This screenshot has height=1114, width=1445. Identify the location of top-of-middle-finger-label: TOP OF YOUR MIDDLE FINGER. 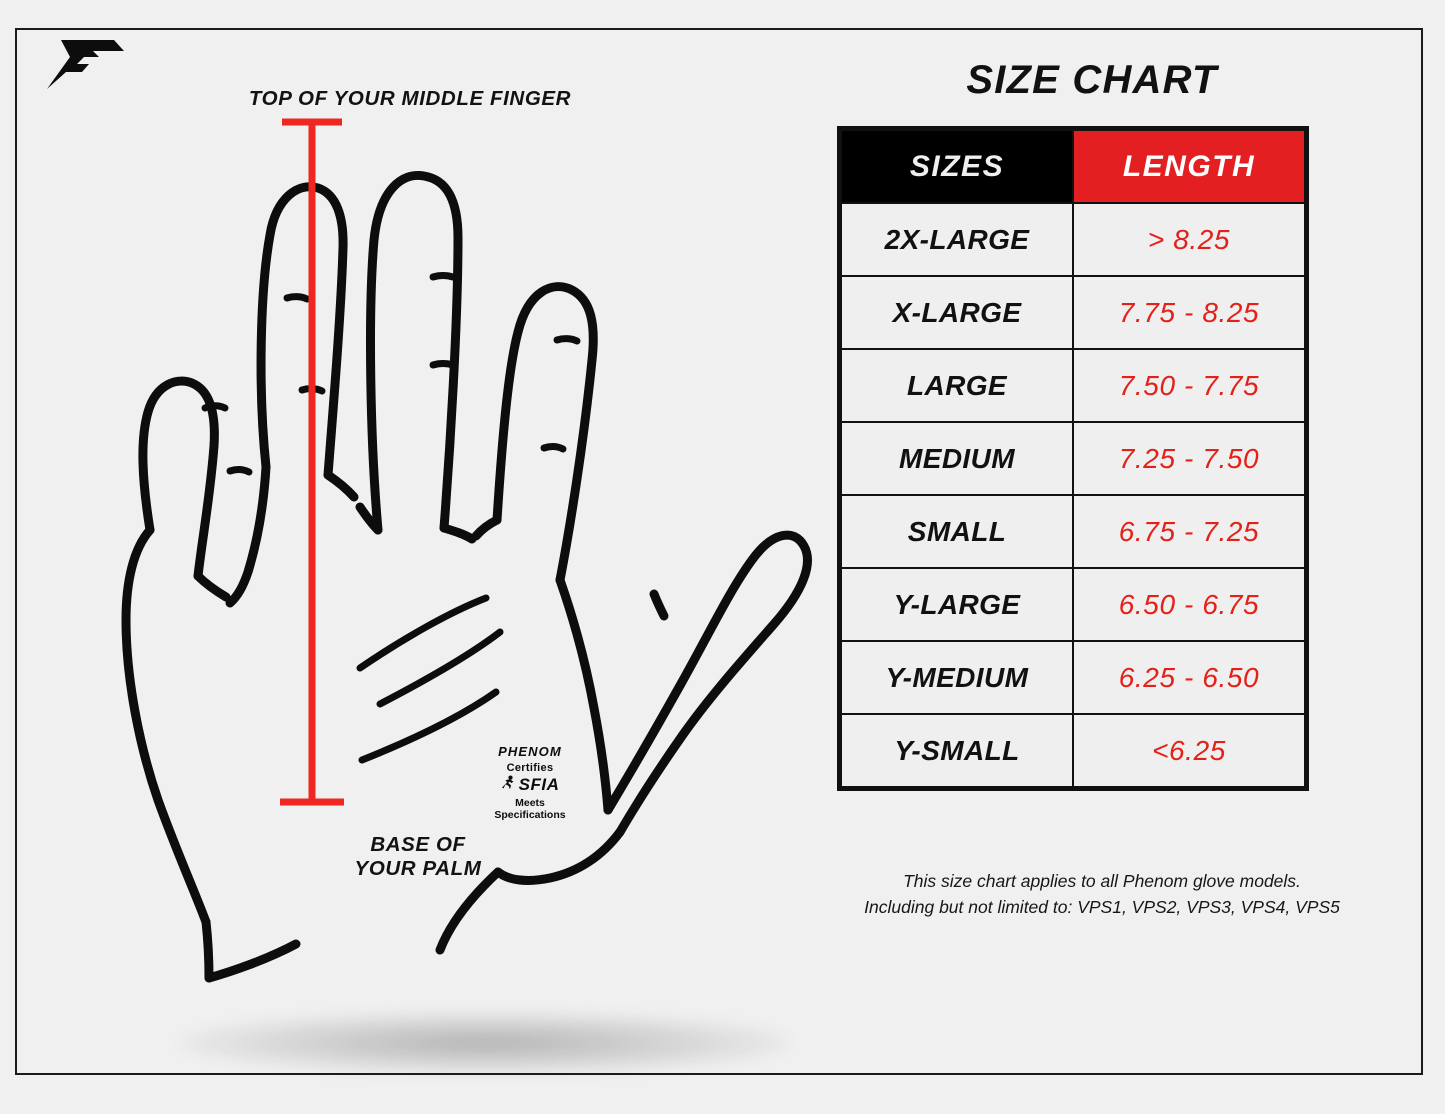
(410, 98).